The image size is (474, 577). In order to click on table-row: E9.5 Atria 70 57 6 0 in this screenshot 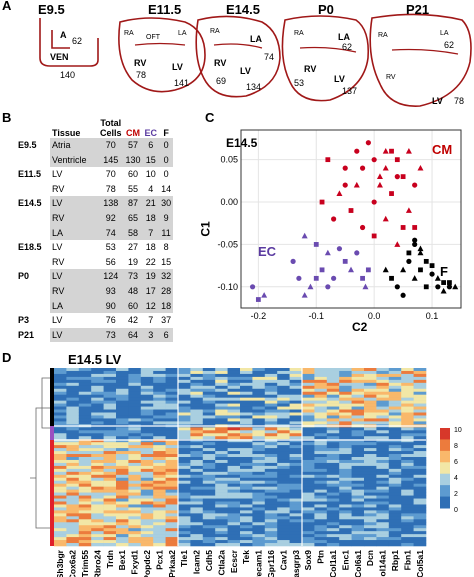, I will do `click(95, 145)`.